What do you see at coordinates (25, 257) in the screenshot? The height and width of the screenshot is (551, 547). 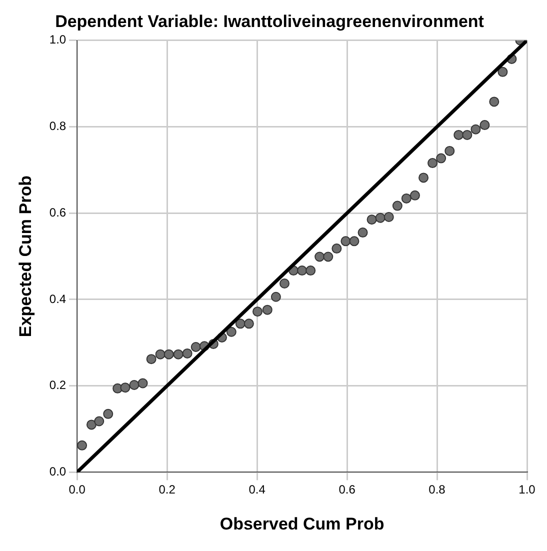 I see `y-axis-title: Expected Cum Prob` at bounding box center [25, 257].